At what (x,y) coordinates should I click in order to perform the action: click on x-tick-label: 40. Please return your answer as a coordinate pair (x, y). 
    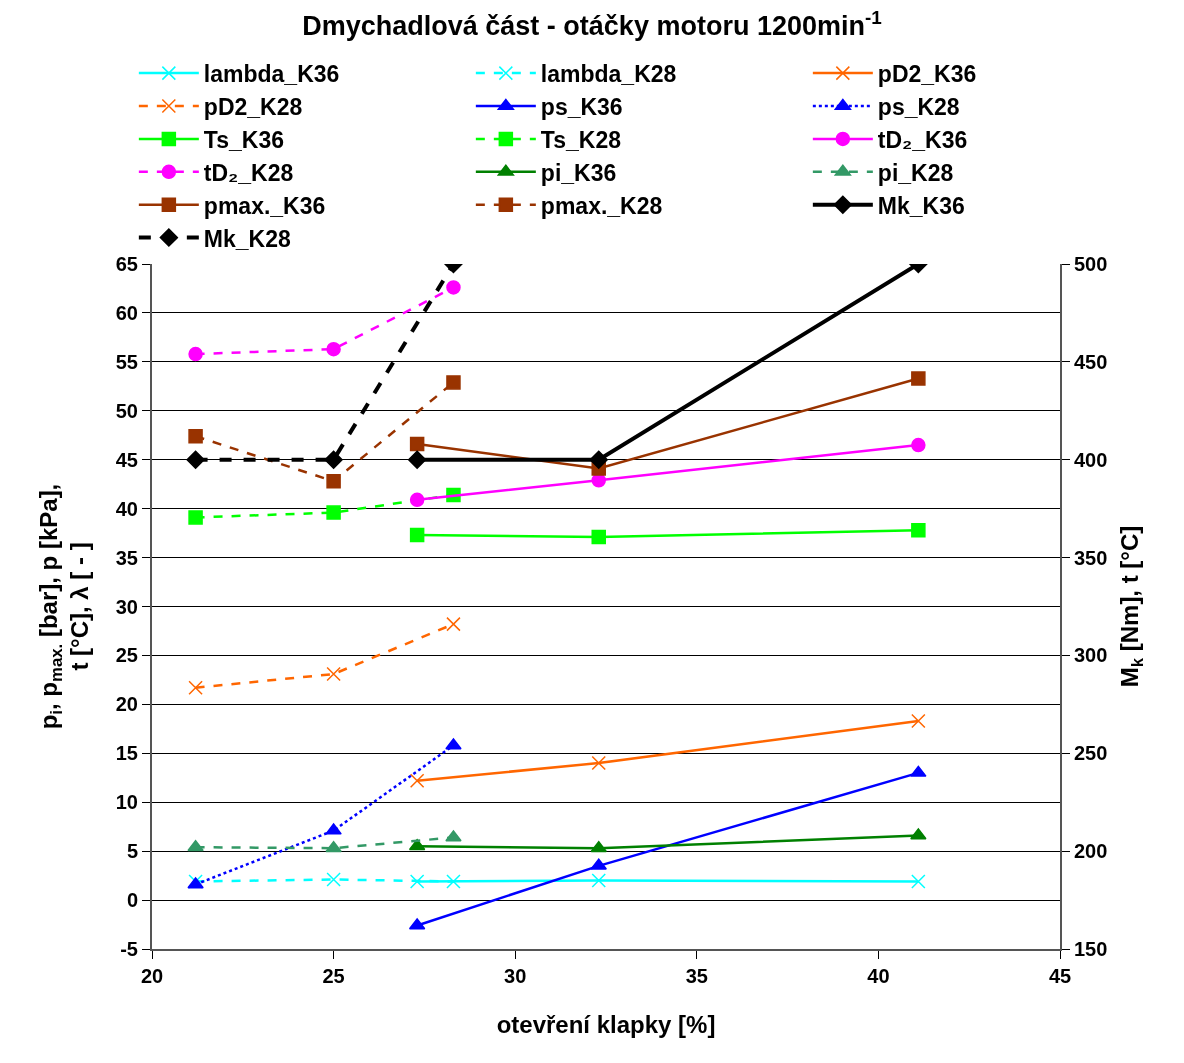
    Looking at the image, I should click on (878, 976).